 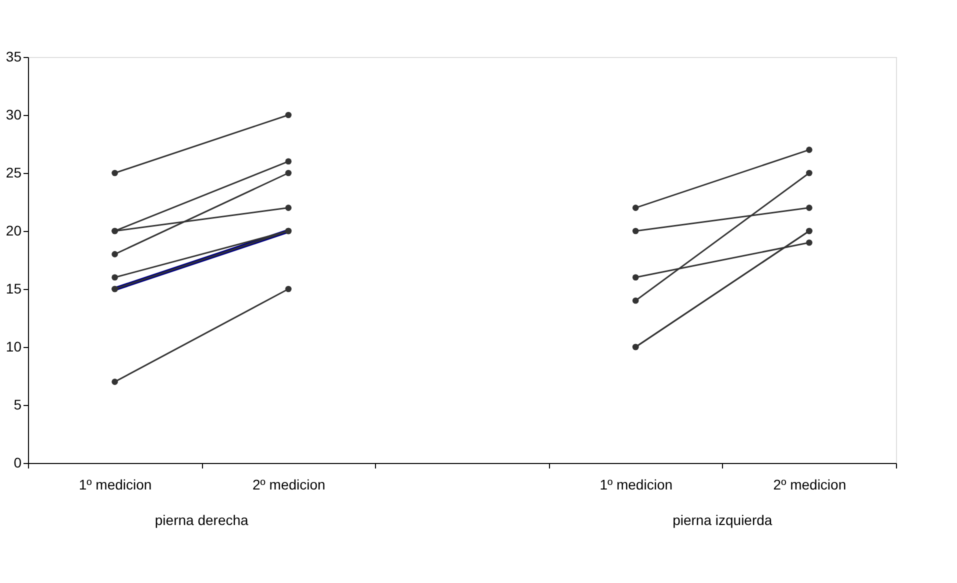 What do you see at coordinates (14, 230) in the screenshot?
I see `y-tick-label: 20` at bounding box center [14, 230].